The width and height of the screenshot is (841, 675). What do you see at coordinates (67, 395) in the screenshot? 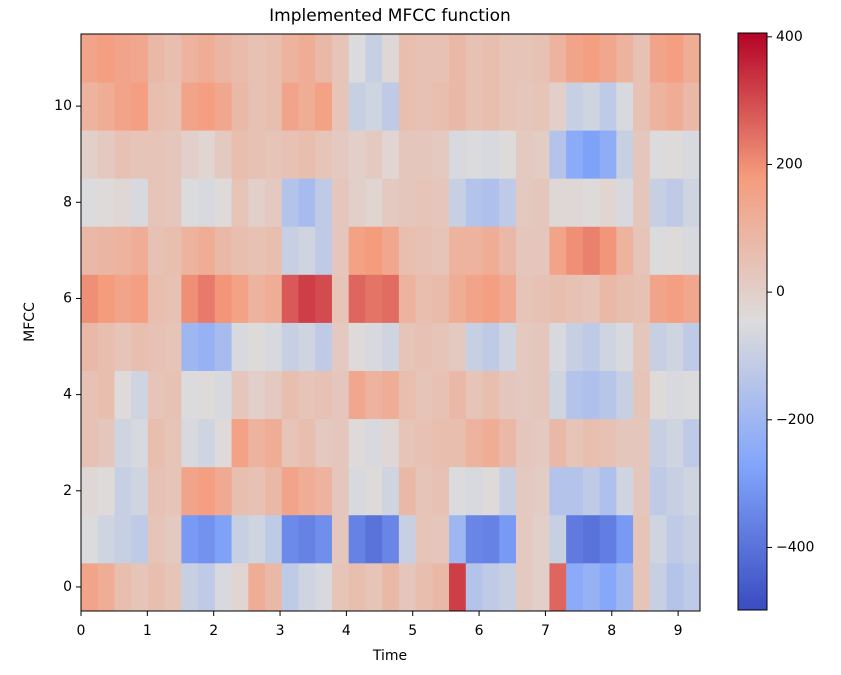
I see `y-tick-label: 4` at bounding box center [67, 395].